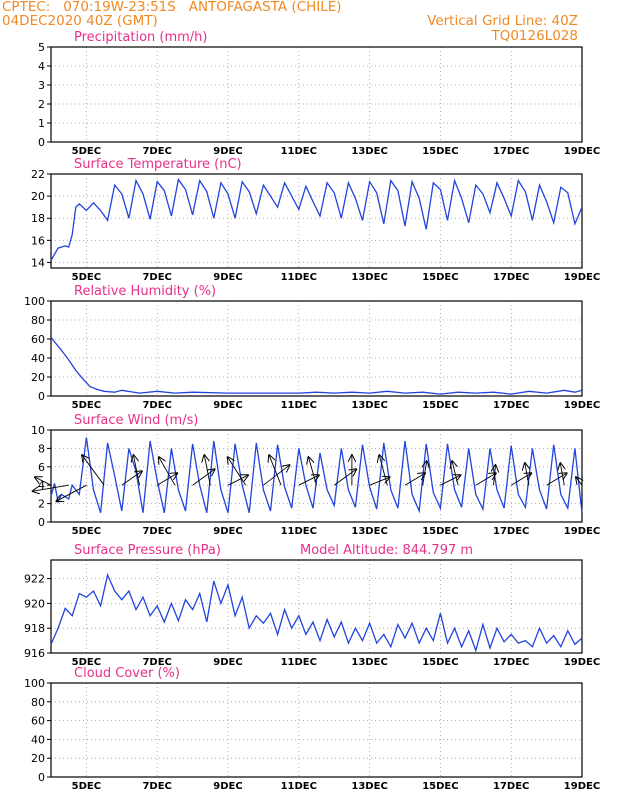  What do you see at coordinates (147, 550) in the screenshot?
I see `panel-title: Surface Pressure (hPa)` at bounding box center [147, 550].